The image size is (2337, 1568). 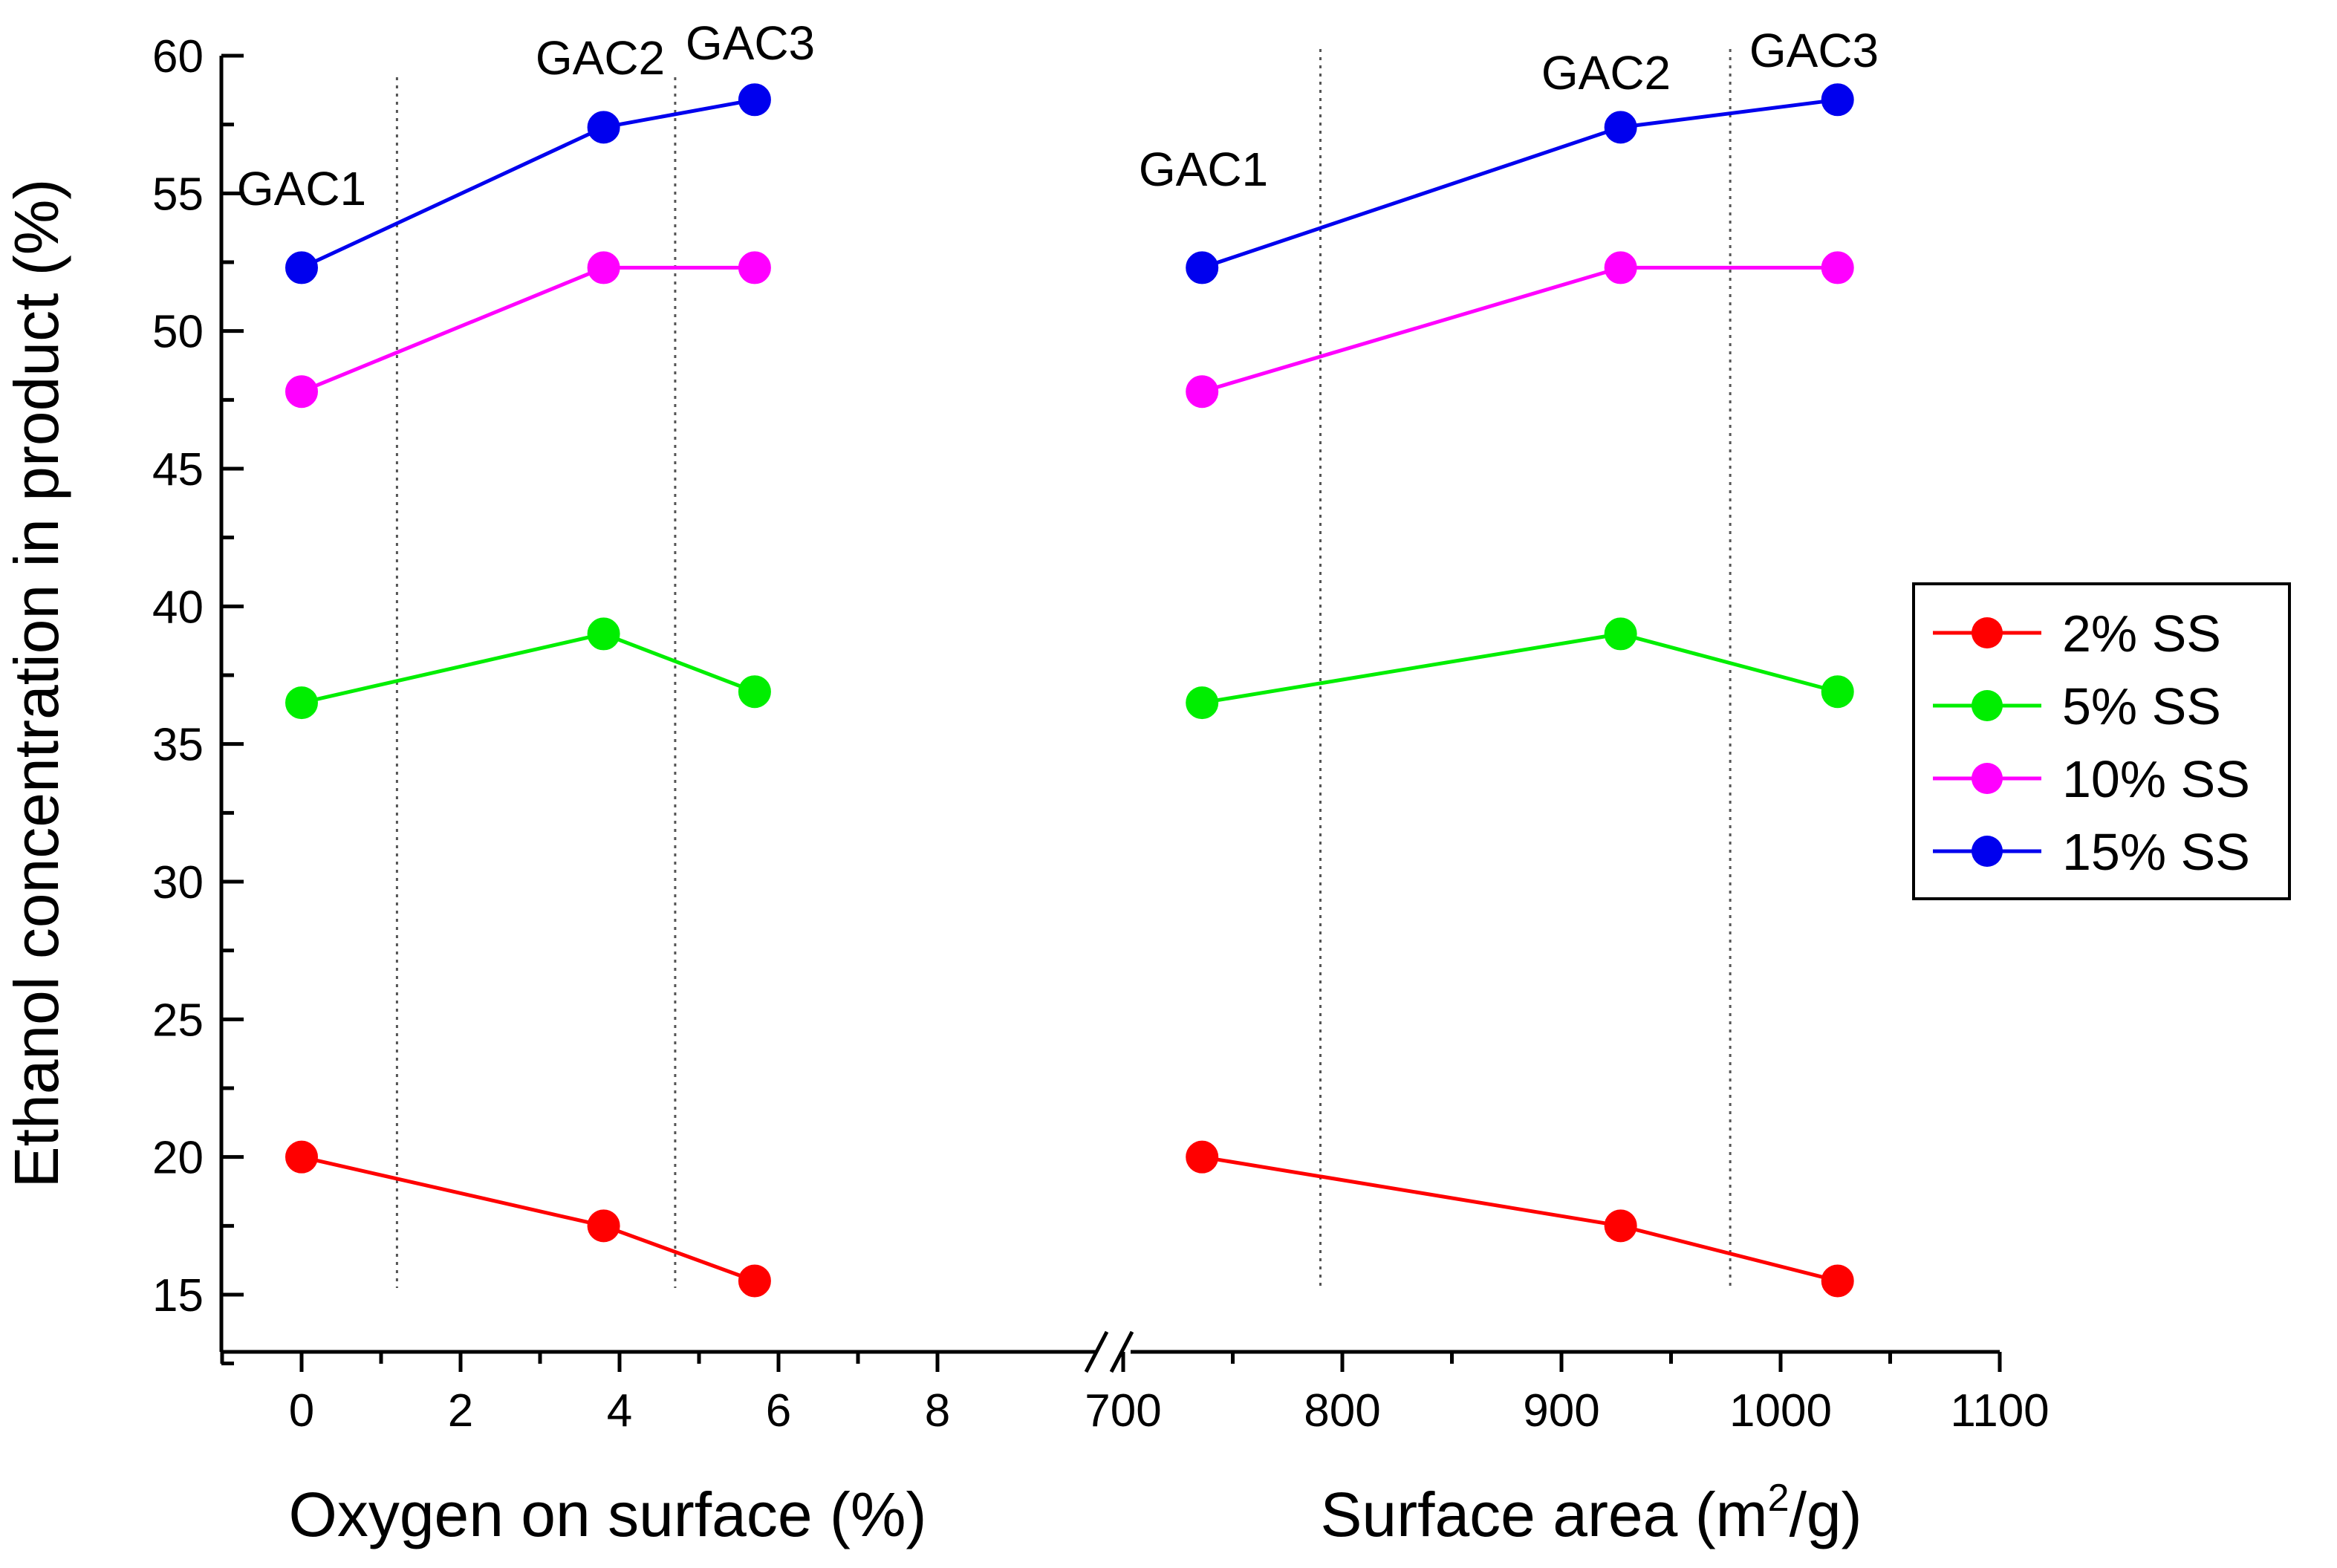 I want to click on point-labels: GAC1 GAC2 GAC3 GAC1 GAC2 GAC3, so click(x=1058, y=116).